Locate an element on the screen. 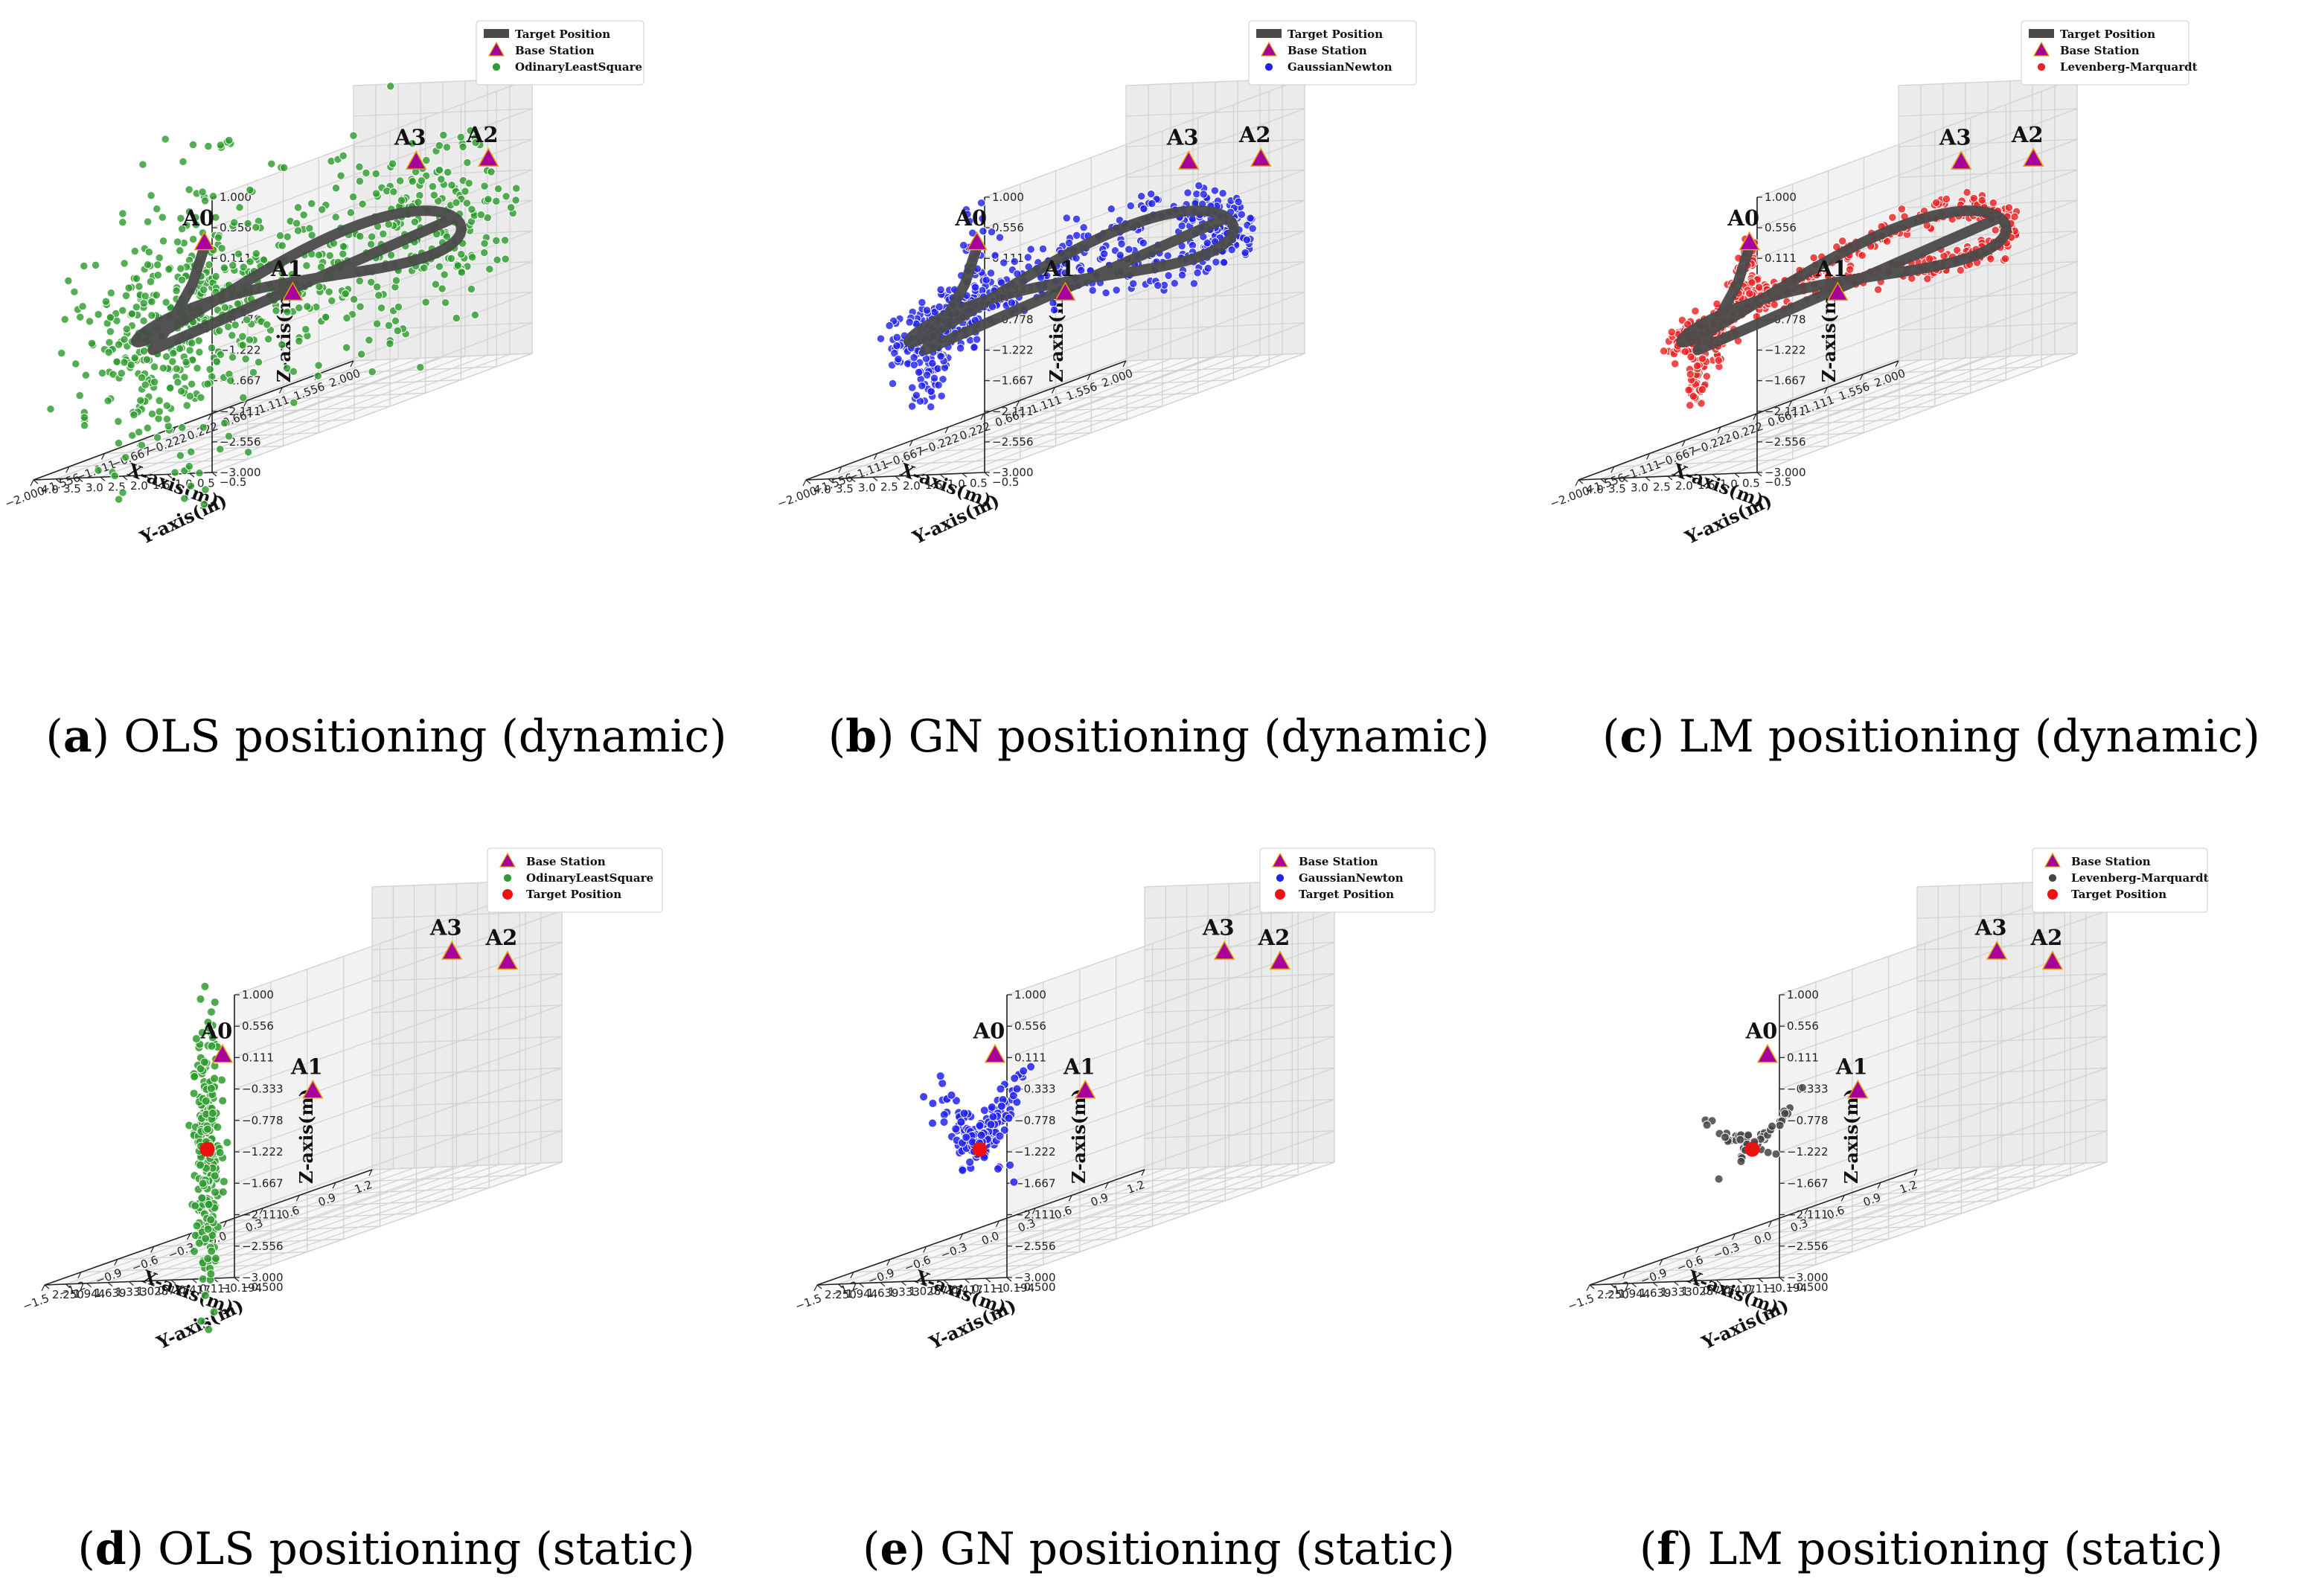 This screenshot has height=1596, width=2319. gridline-x is located at coordinates (285, 1229).